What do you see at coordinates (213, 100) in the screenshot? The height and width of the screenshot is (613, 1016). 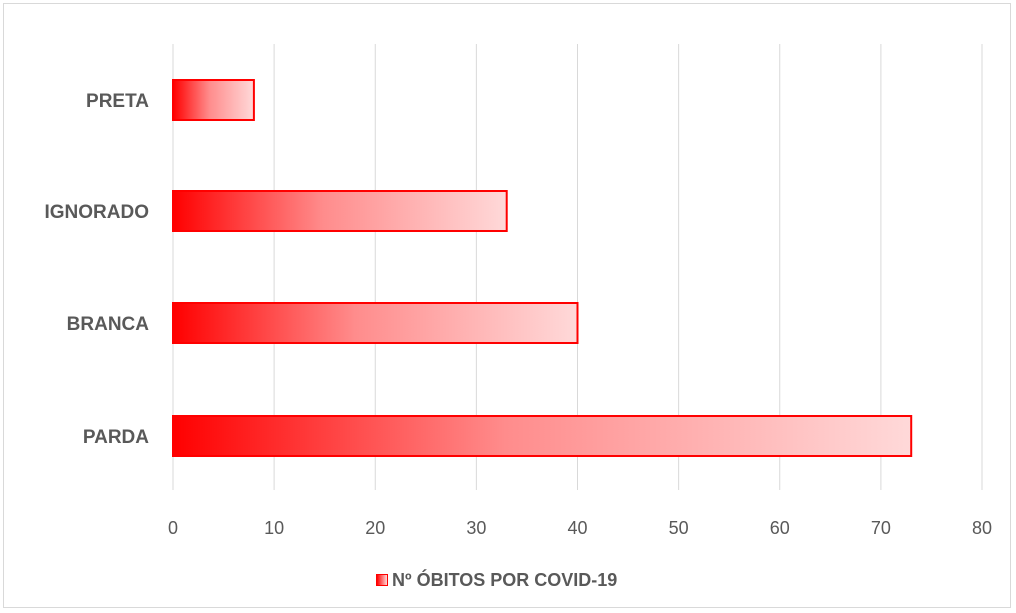 I see `bar-preta` at bounding box center [213, 100].